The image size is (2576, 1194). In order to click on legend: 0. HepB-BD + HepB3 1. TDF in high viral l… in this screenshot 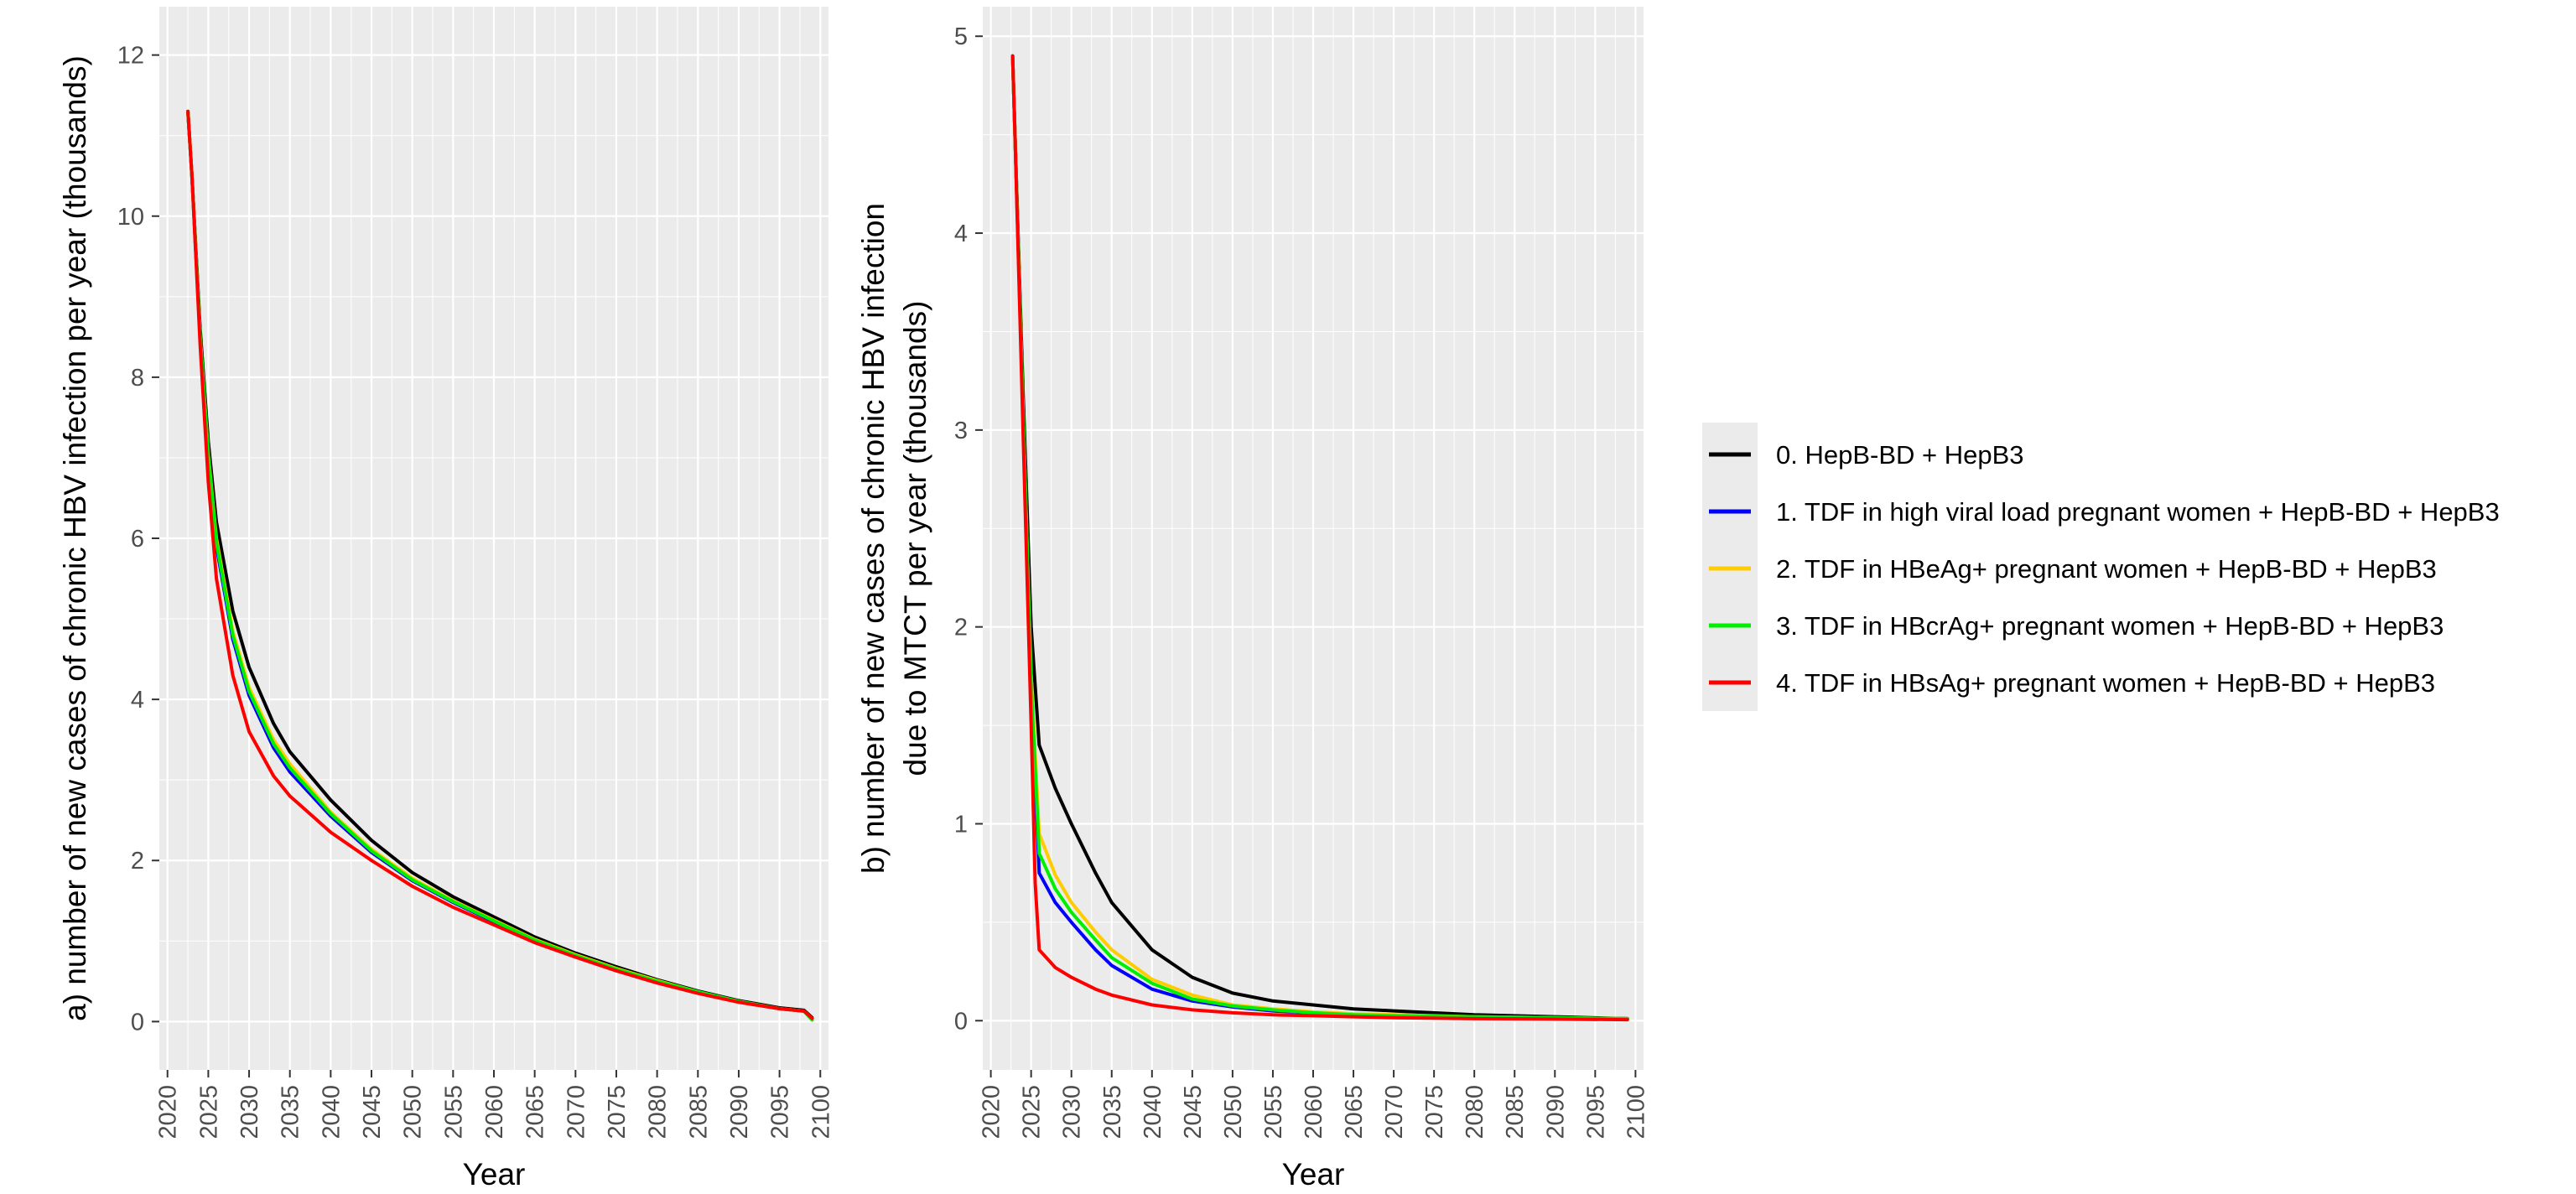, I will do `click(2101, 567)`.